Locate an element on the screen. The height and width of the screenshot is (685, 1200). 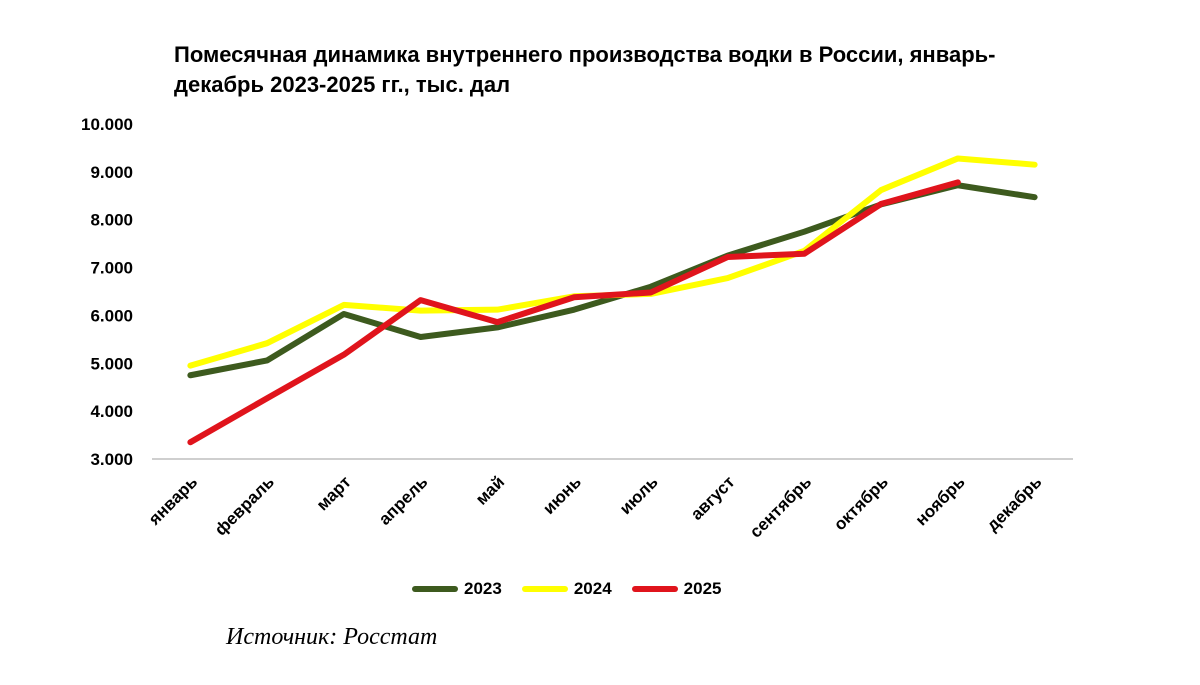
legend-label-2024: 2024 is located at coordinates (592, 588).